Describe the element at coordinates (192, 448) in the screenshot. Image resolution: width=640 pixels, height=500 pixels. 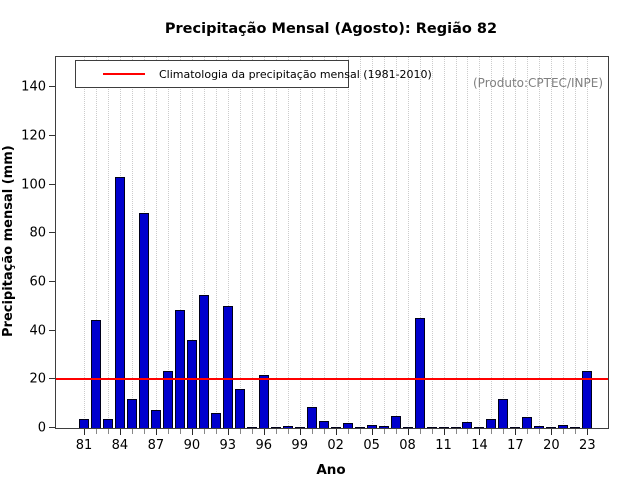
I see `x-tick-slot-90: 90` at that location.